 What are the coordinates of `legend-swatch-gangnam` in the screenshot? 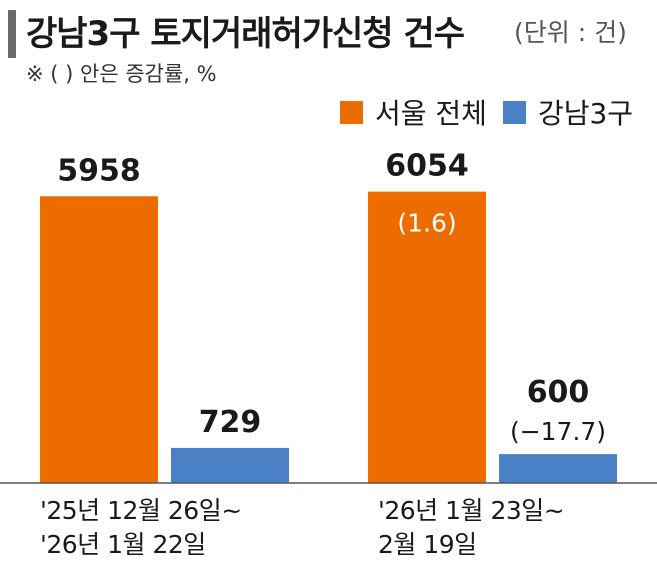 It's located at (514, 112).